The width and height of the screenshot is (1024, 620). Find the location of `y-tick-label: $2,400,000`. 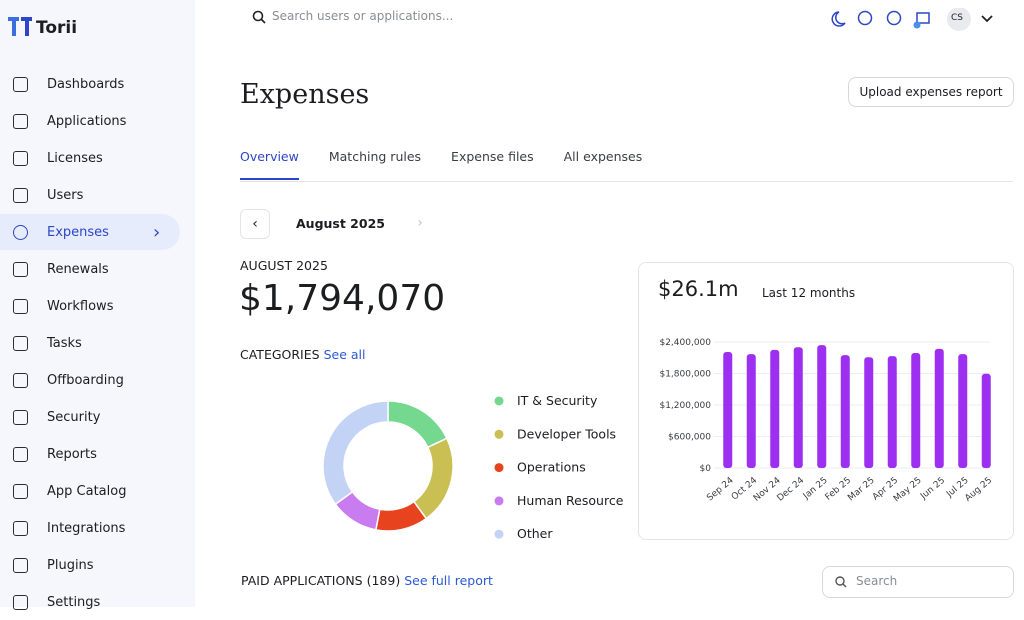

y-tick-label: $2,400,000 is located at coordinates (685, 343).